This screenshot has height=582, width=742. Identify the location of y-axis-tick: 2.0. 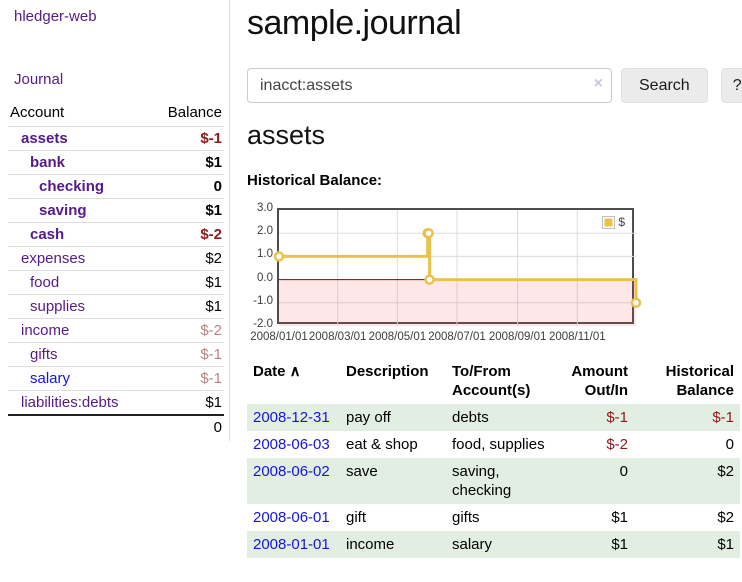
(265, 231).